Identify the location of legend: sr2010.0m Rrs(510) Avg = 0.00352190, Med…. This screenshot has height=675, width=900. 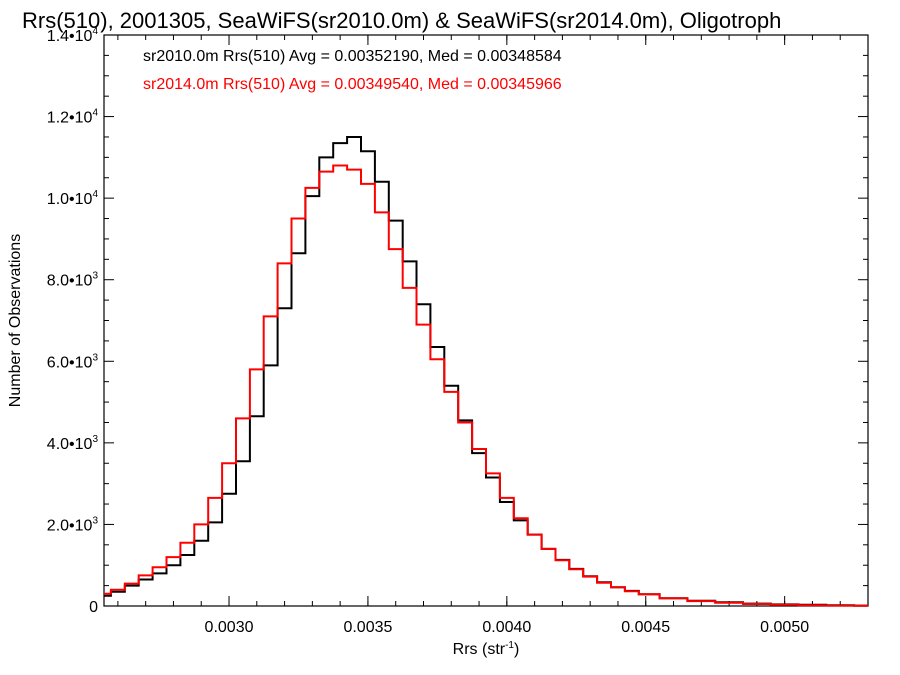
(352, 70).